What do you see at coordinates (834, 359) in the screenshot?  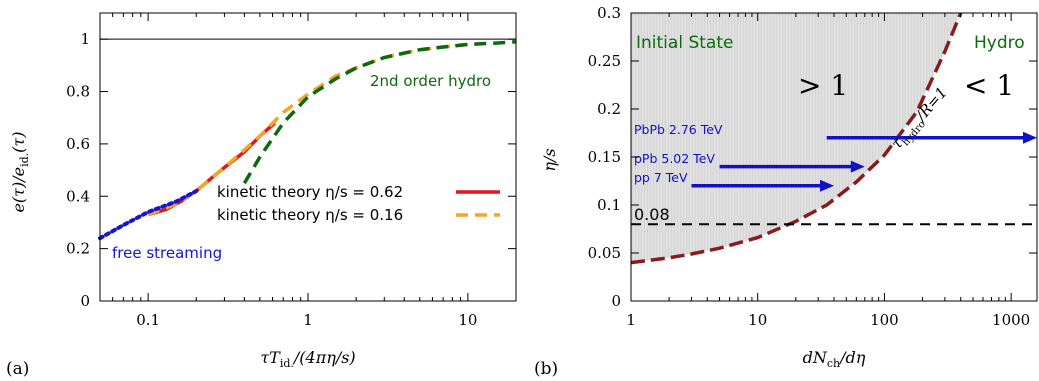 I see `panel-b-xlabel: dNch/dη` at bounding box center [834, 359].